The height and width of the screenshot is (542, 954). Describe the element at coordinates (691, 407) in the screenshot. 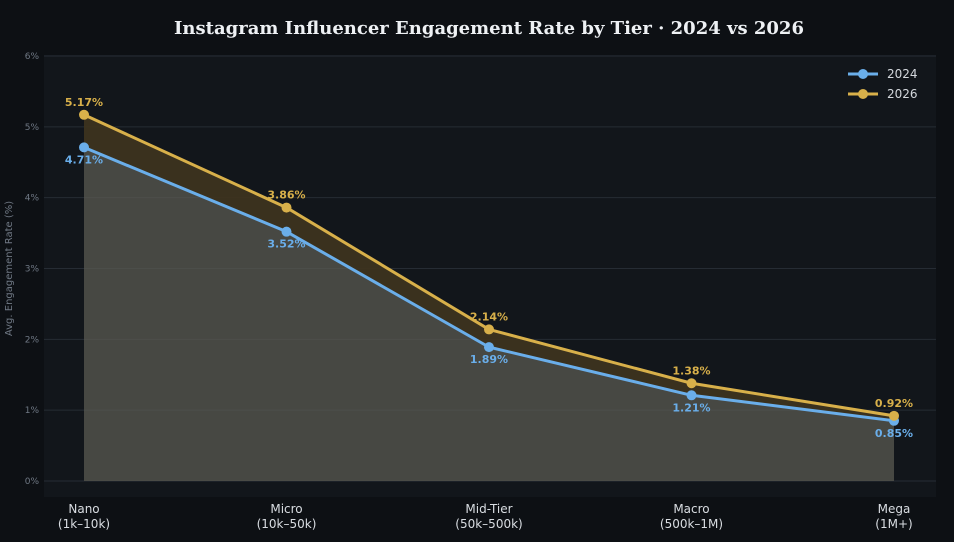

I see `data-label-2024: 1.21%` at that location.